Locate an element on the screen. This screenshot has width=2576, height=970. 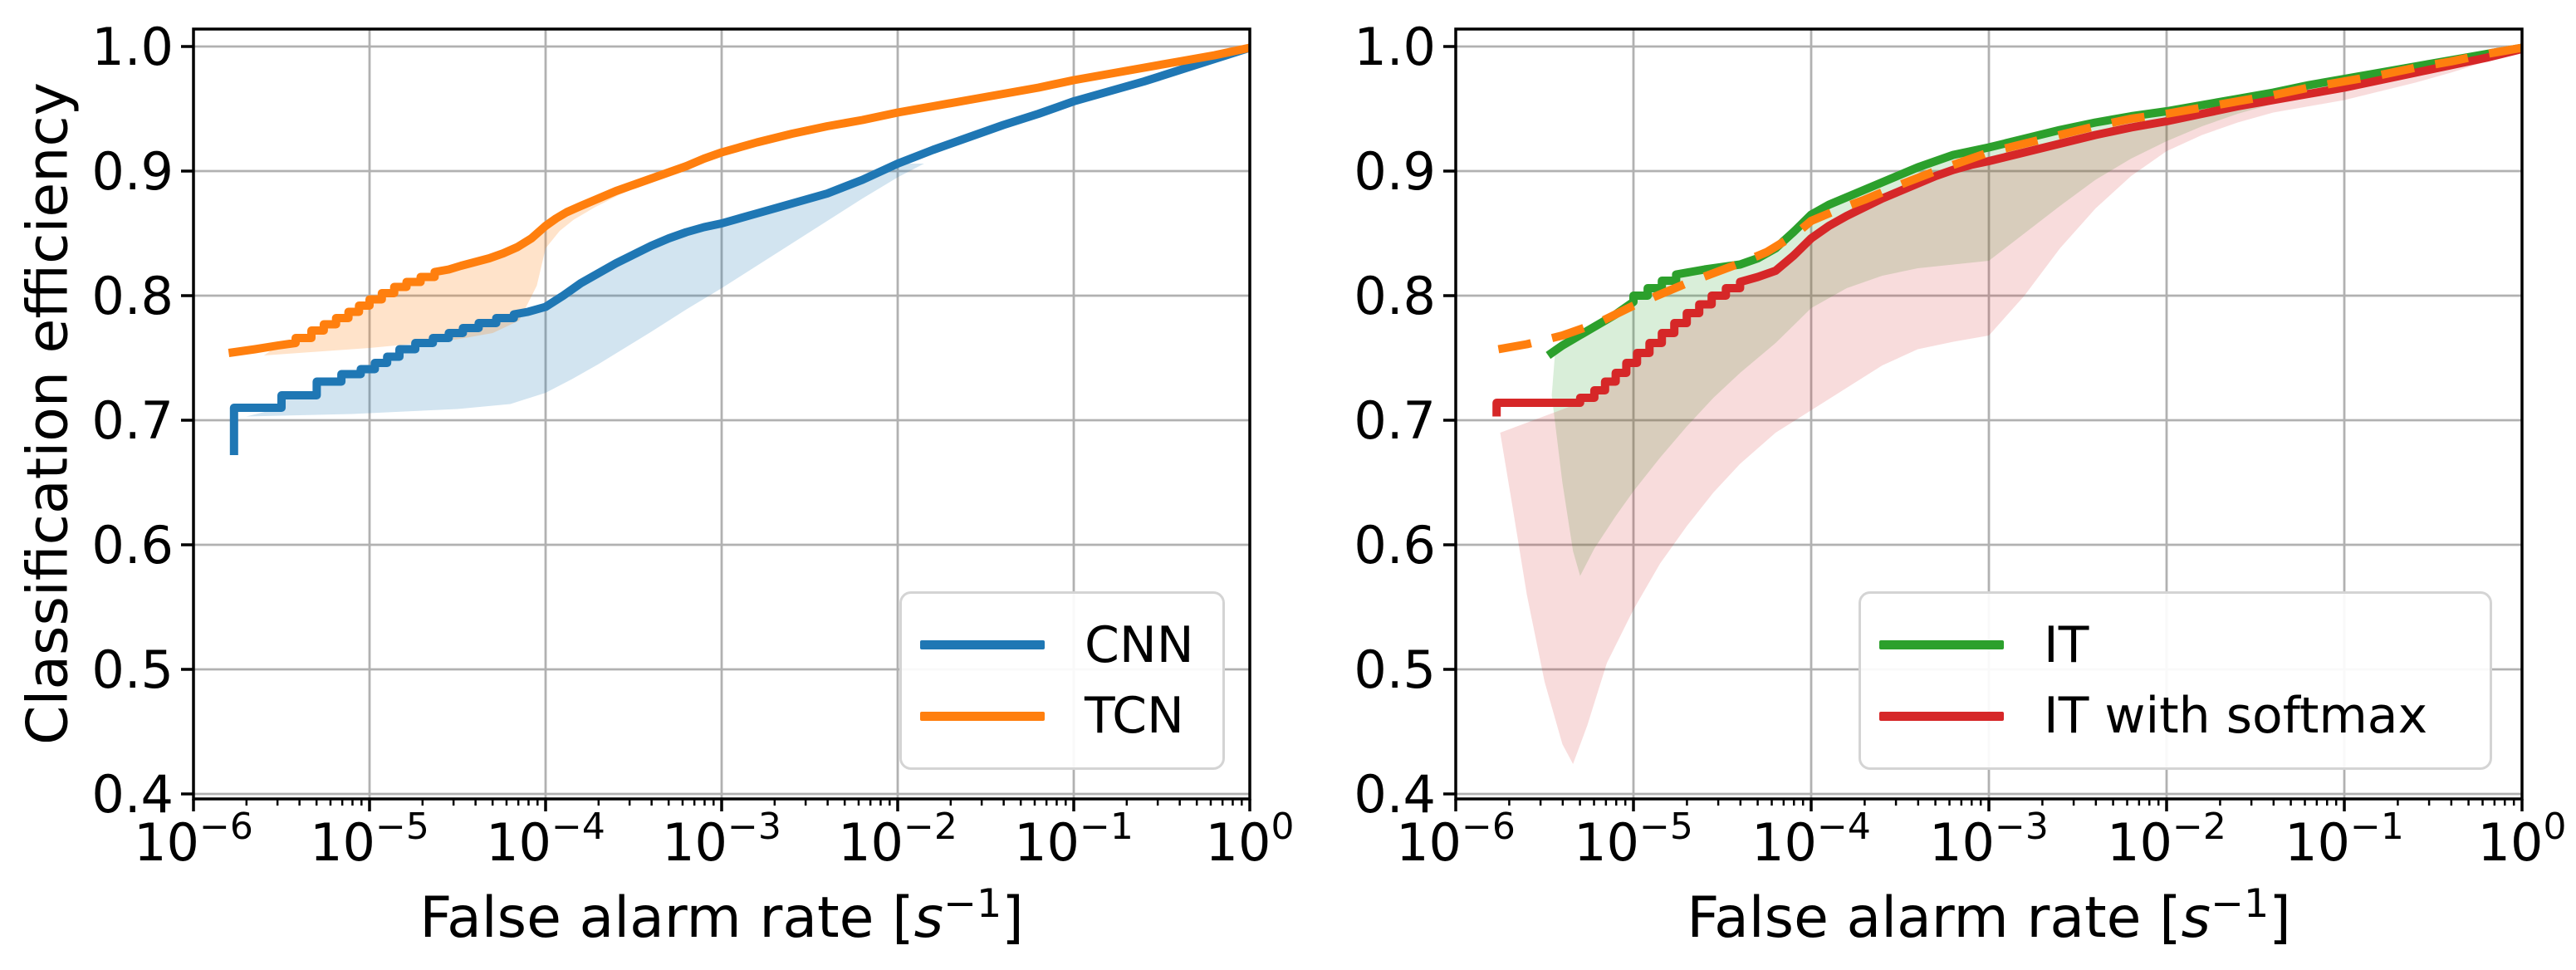
tcn-line-sample is located at coordinates (982, 716).